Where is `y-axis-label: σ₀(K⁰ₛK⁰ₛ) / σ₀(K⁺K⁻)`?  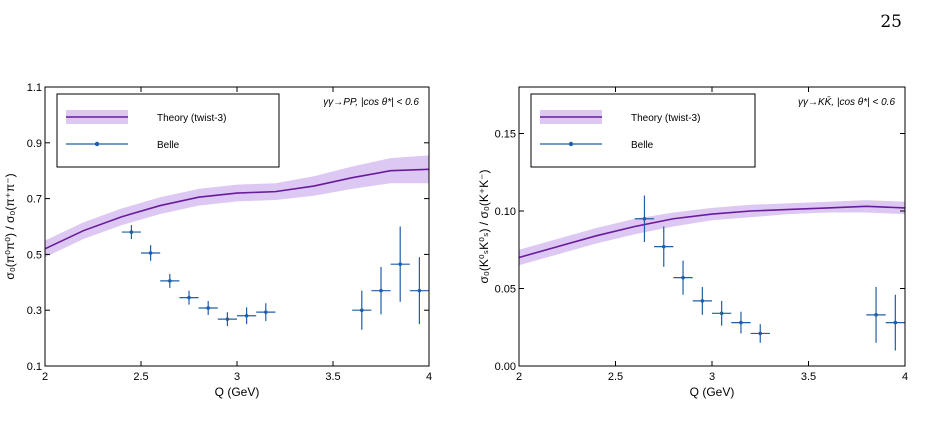 y-axis-label: σ₀(K⁰ₛK⁰ₛ) / σ₀(K⁺K⁻) is located at coordinates (484, 226).